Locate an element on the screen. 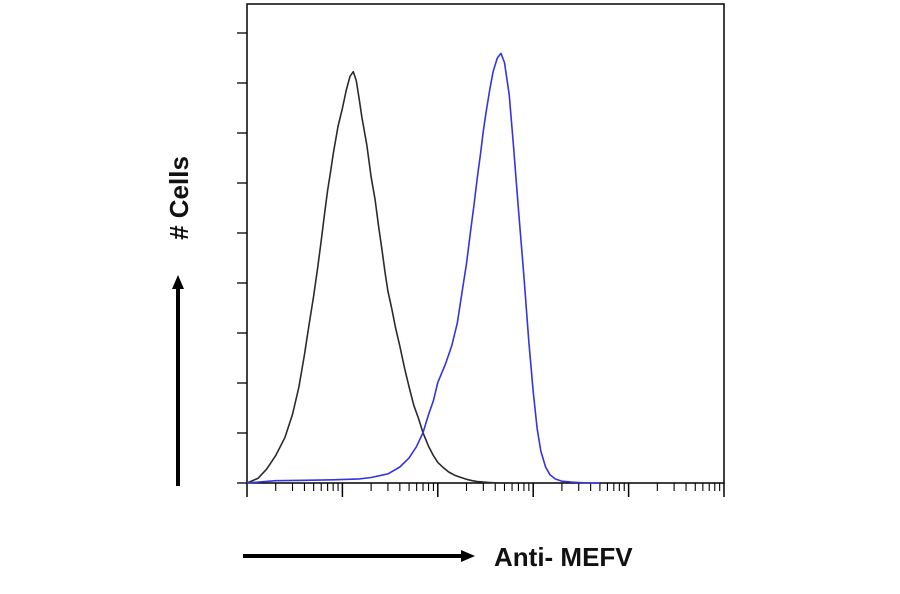  y-axis-label: # Cells is located at coordinates (179, 198).